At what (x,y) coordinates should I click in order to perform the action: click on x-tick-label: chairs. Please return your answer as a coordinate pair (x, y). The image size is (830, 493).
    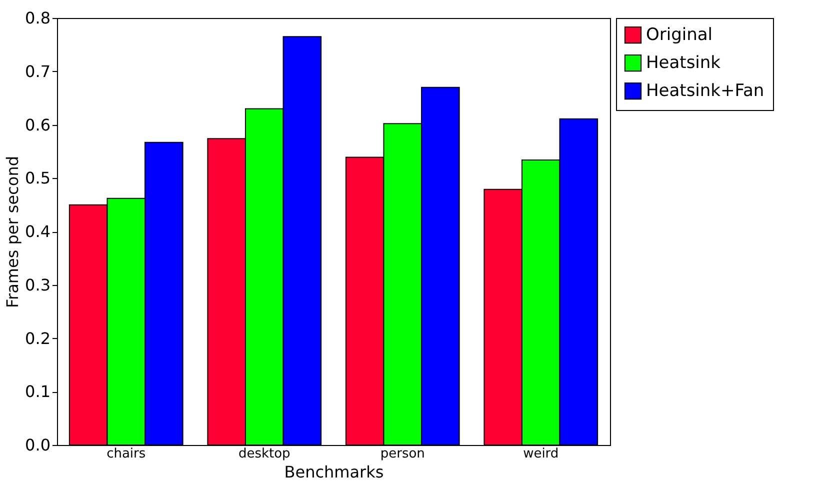
    Looking at the image, I should click on (126, 454).